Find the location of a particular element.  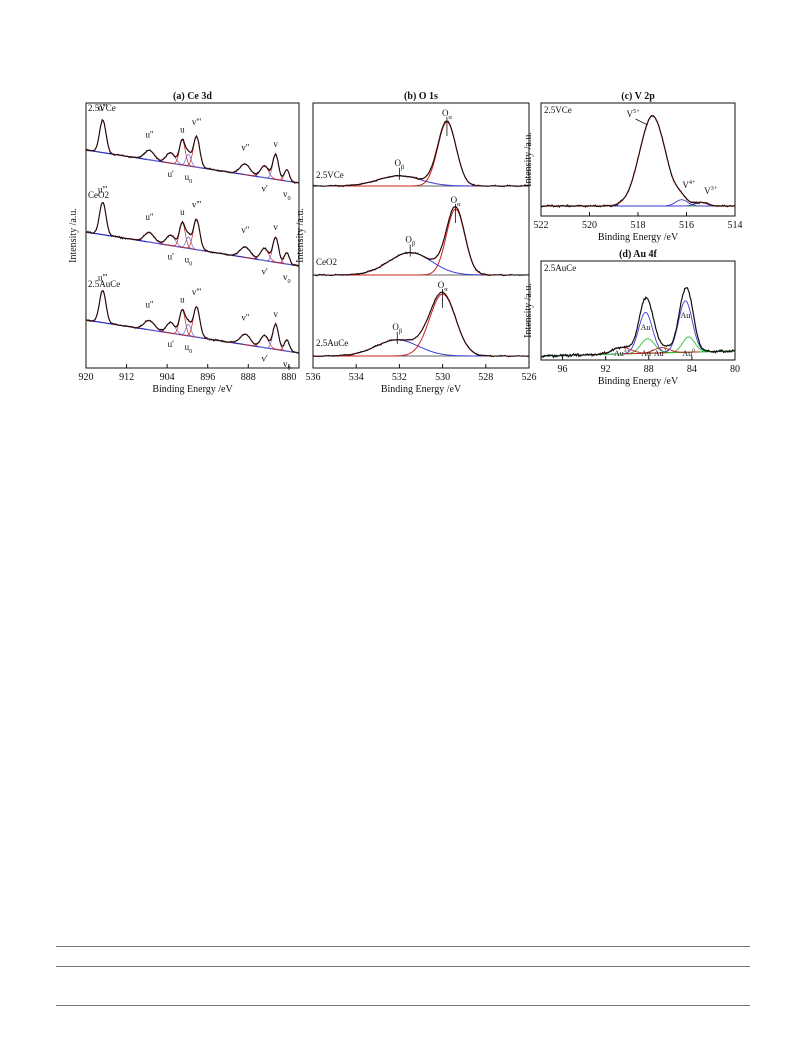

v2p-v5-marker is located at coordinates (641, 122).